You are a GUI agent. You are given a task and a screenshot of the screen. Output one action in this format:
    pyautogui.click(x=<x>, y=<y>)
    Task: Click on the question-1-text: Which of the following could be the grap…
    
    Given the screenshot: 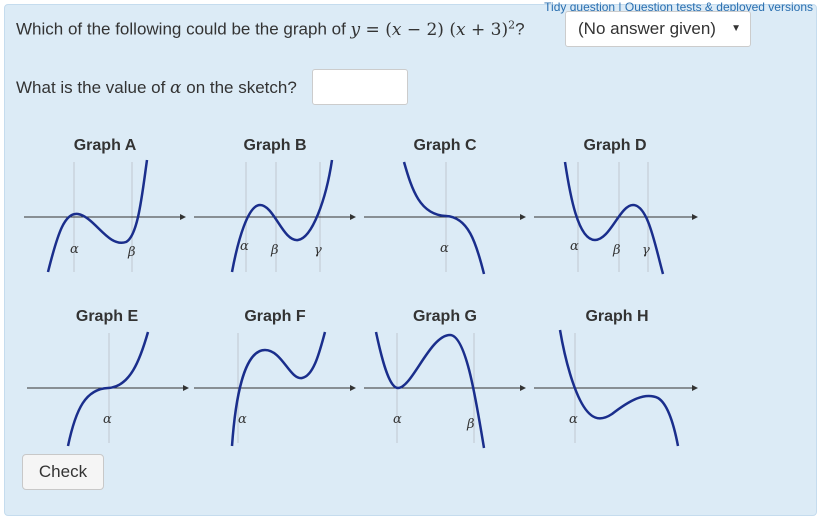 What is the action you would take?
    pyautogui.click(x=270, y=29)
    